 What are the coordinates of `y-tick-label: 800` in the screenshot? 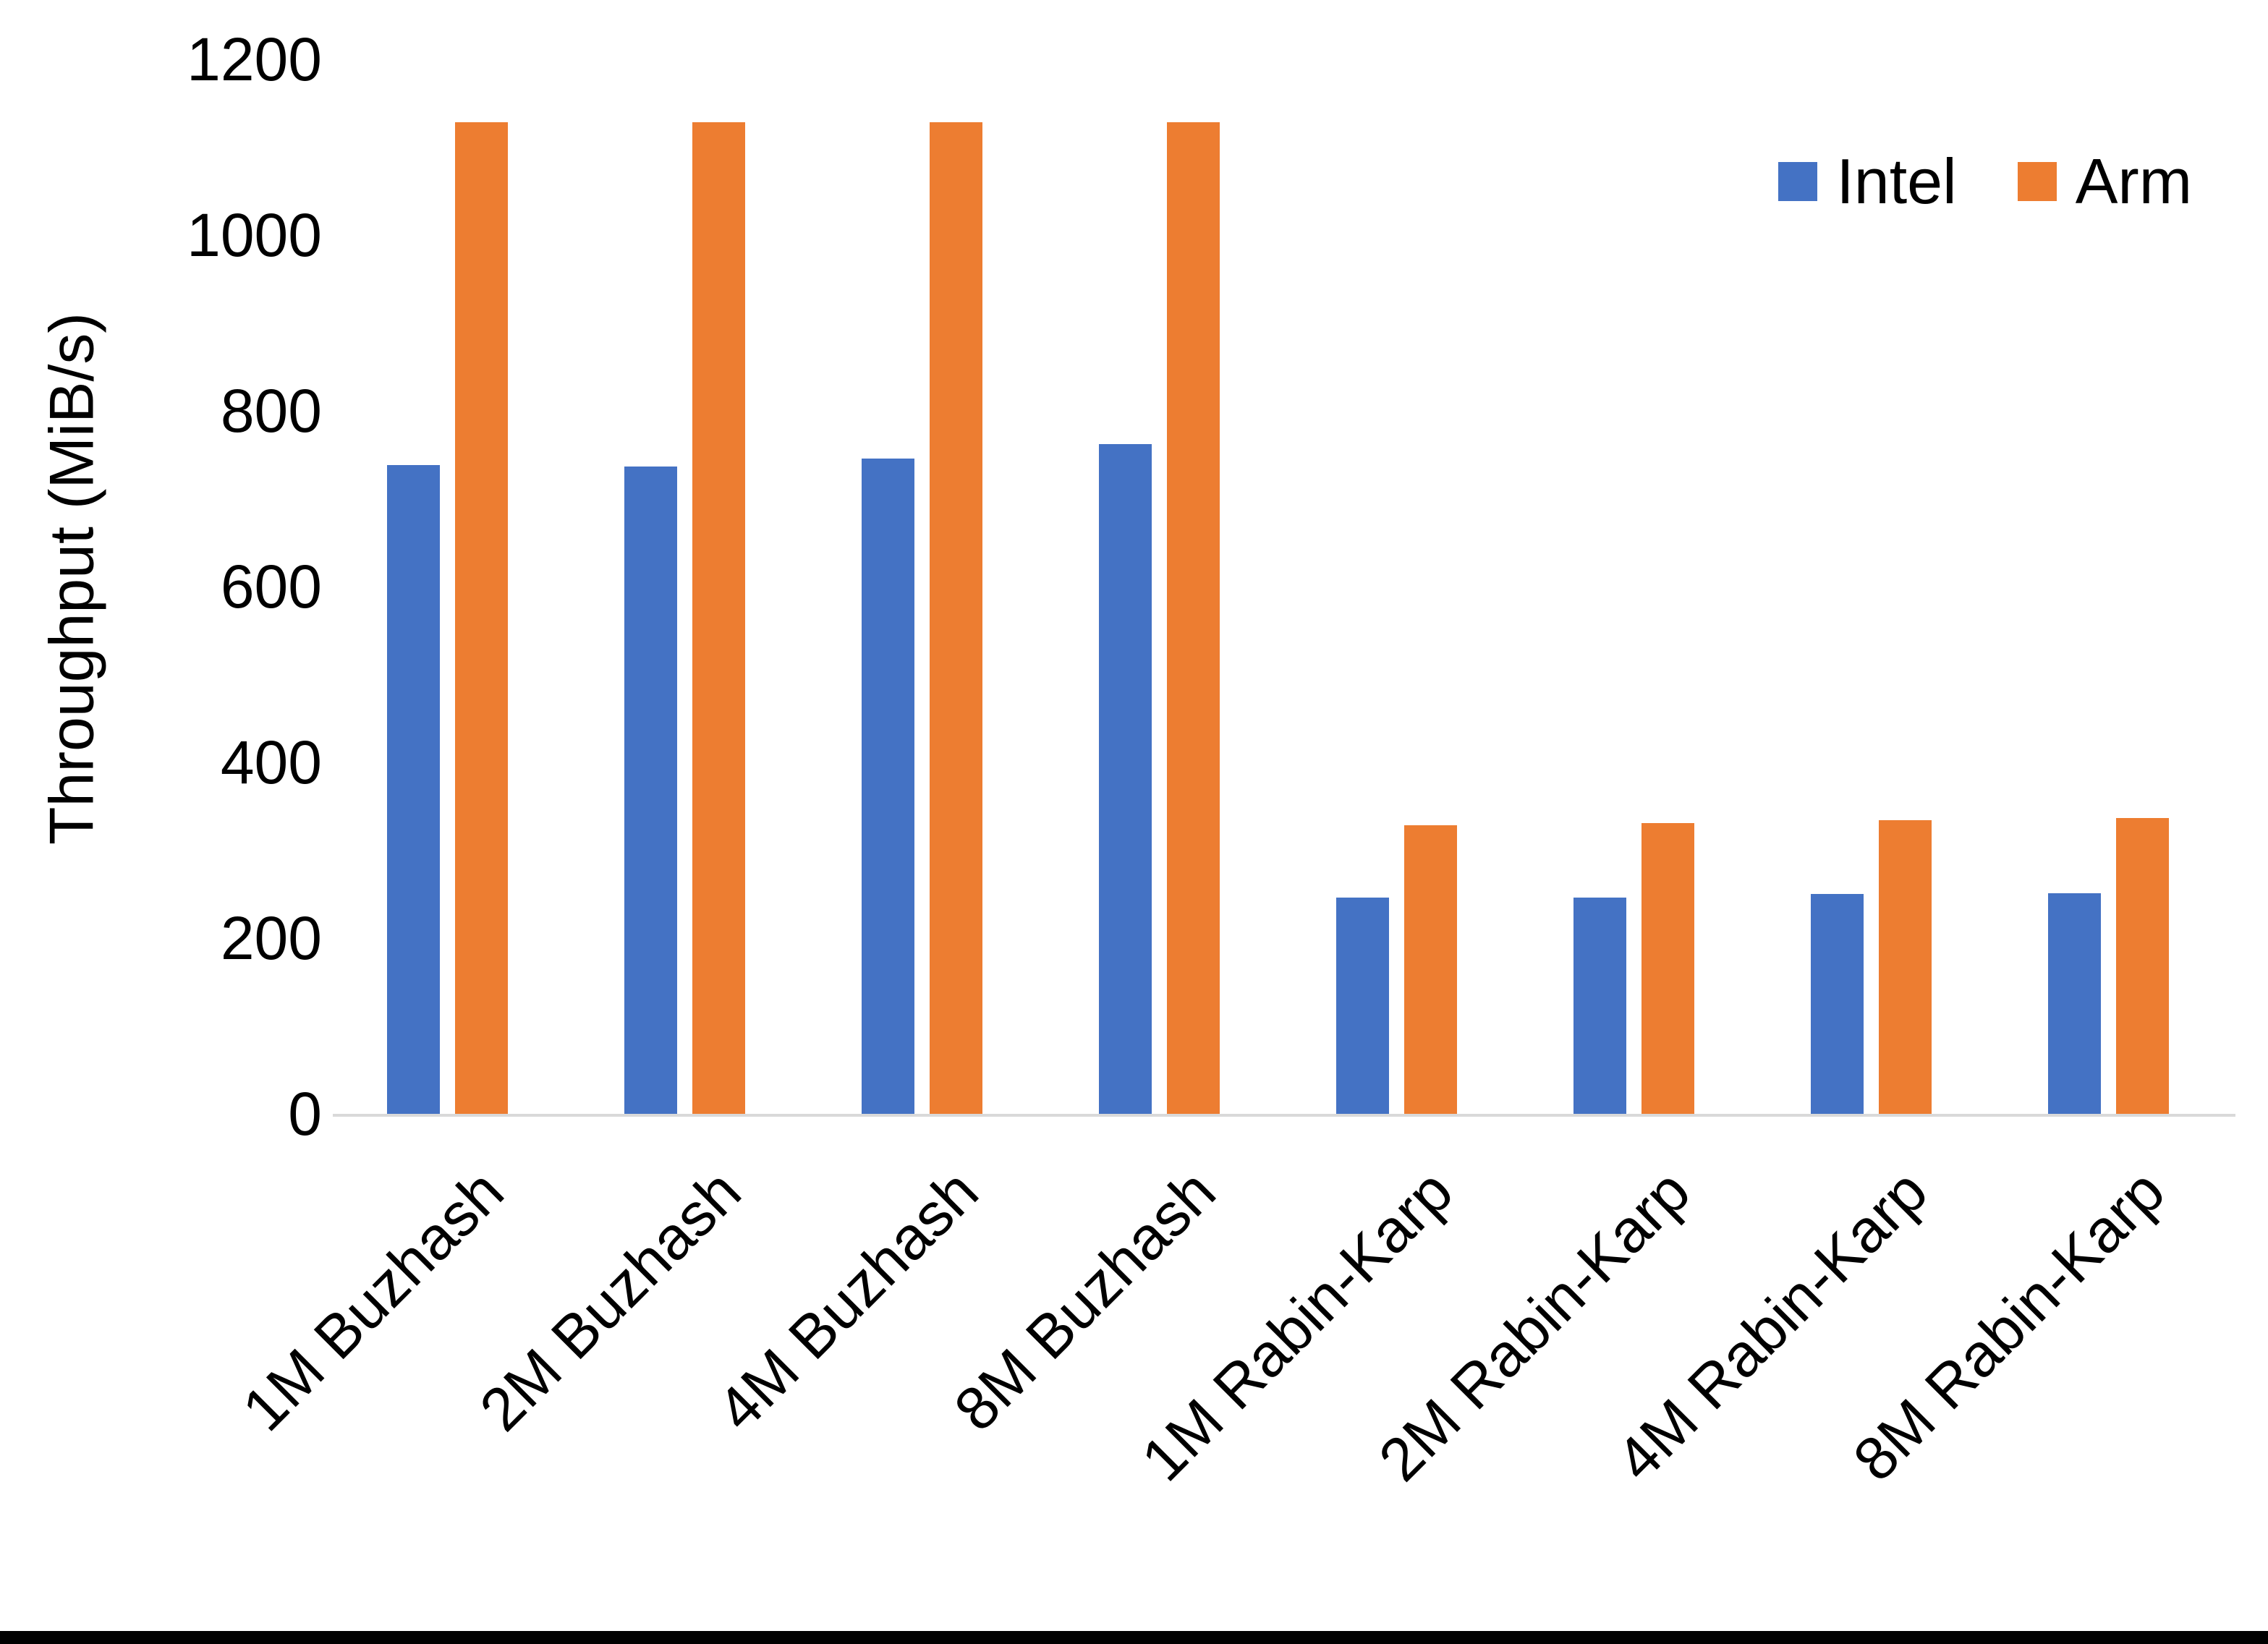 It's located at (271, 411).